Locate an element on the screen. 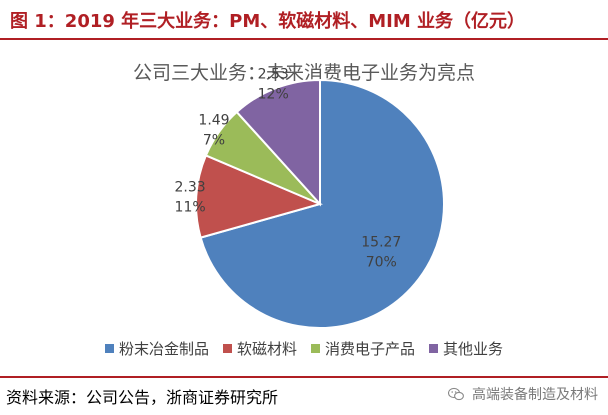 The height and width of the screenshot is (415, 608). legend-item: 粉末冶金制品 is located at coordinates (156, 348).